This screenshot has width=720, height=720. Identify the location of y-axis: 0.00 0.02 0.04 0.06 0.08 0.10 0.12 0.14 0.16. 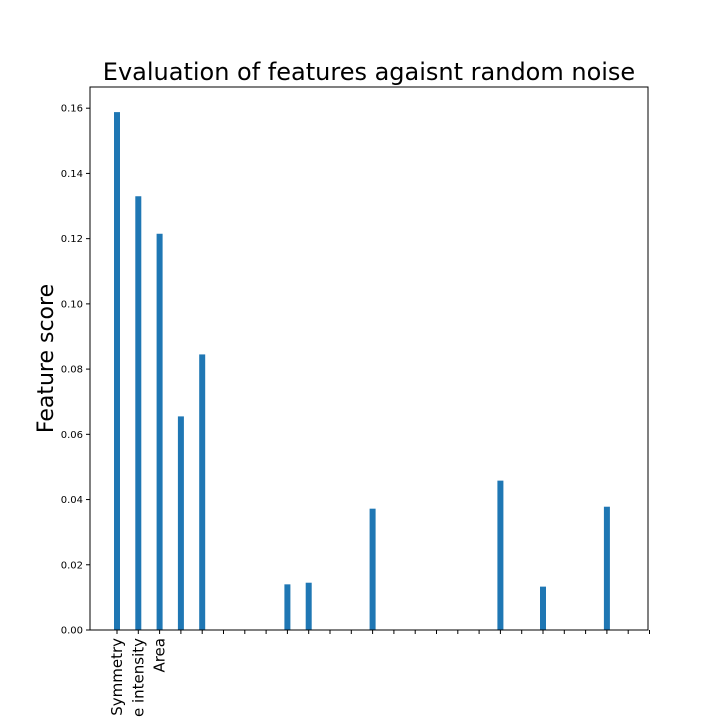
(75, 370).